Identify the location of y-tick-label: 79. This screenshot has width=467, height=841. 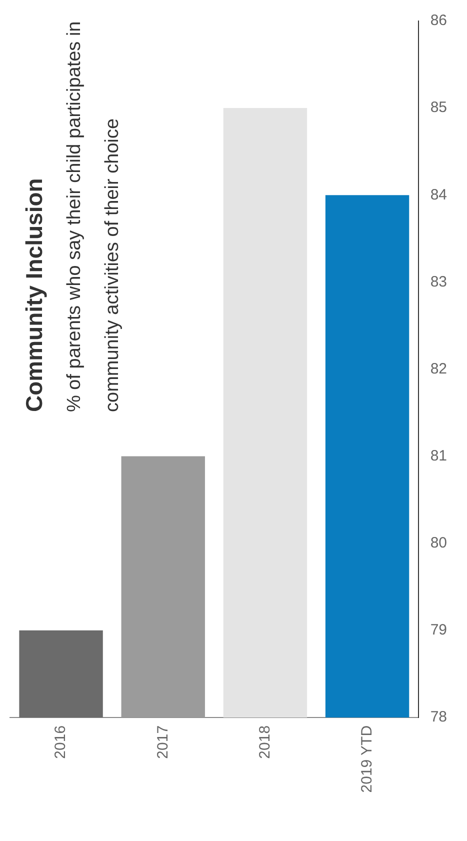
(439, 630).